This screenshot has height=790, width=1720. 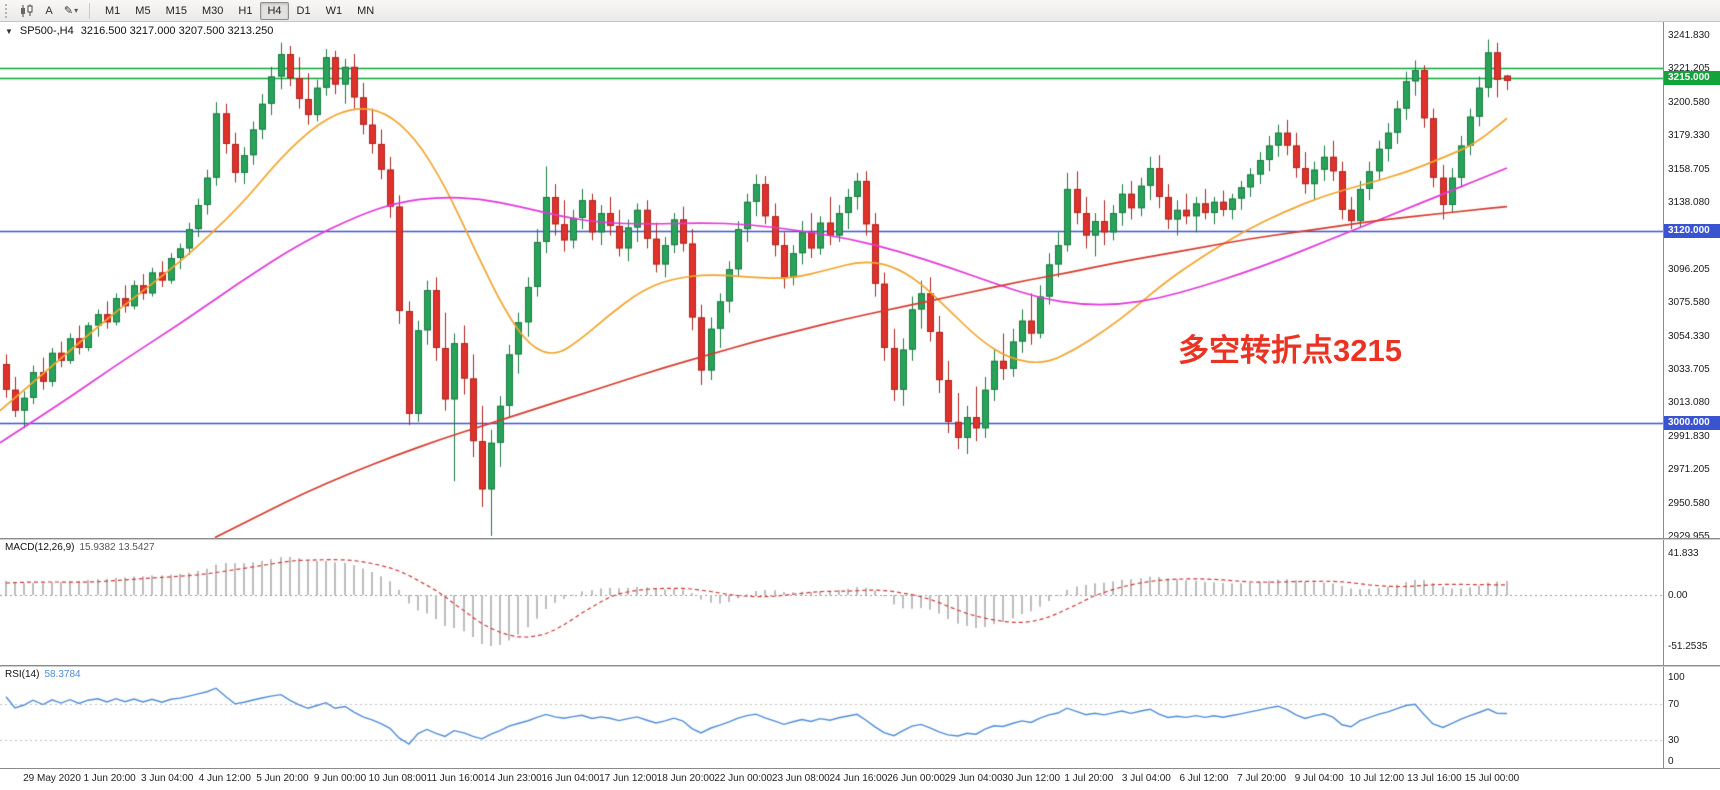 I want to click on timeframe-m30-button: M30, so click(x=212, y=10).